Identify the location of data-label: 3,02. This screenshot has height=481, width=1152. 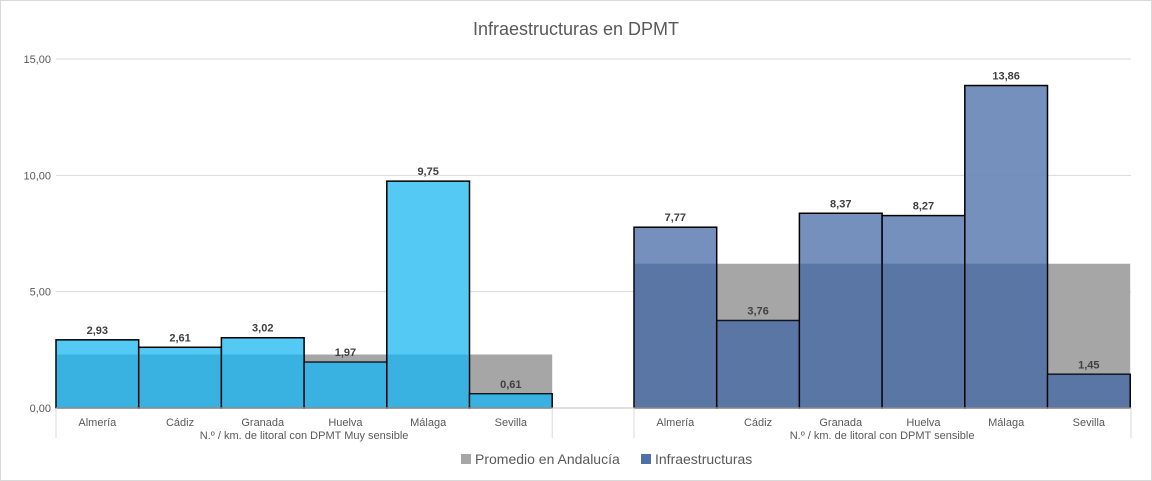
(262, 329).